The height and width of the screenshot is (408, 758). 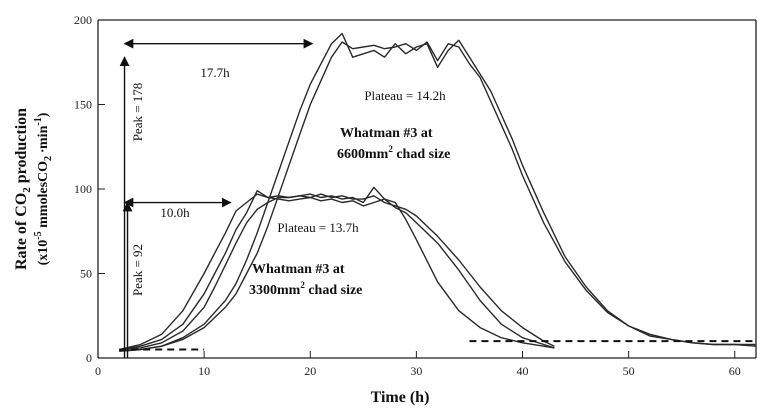 I want to click on baseline-group, so click(x=437, y=345).